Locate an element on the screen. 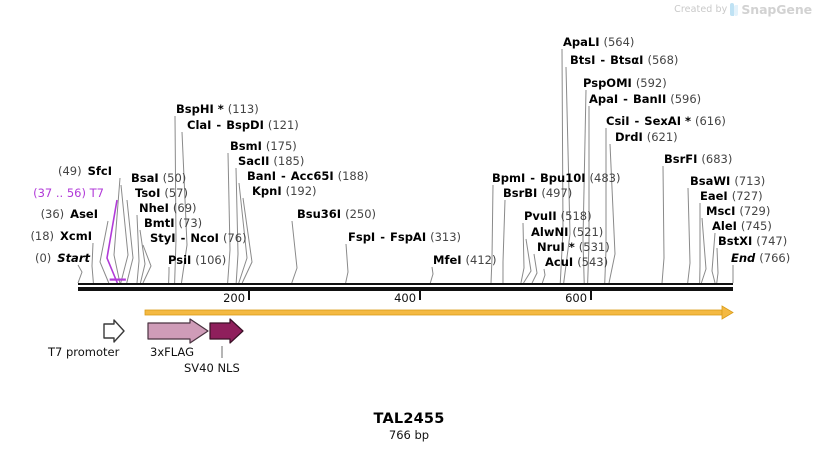 The width and height of the screenshot is (818, 450). leader-line-bmti is located at coordinates (142, 256).